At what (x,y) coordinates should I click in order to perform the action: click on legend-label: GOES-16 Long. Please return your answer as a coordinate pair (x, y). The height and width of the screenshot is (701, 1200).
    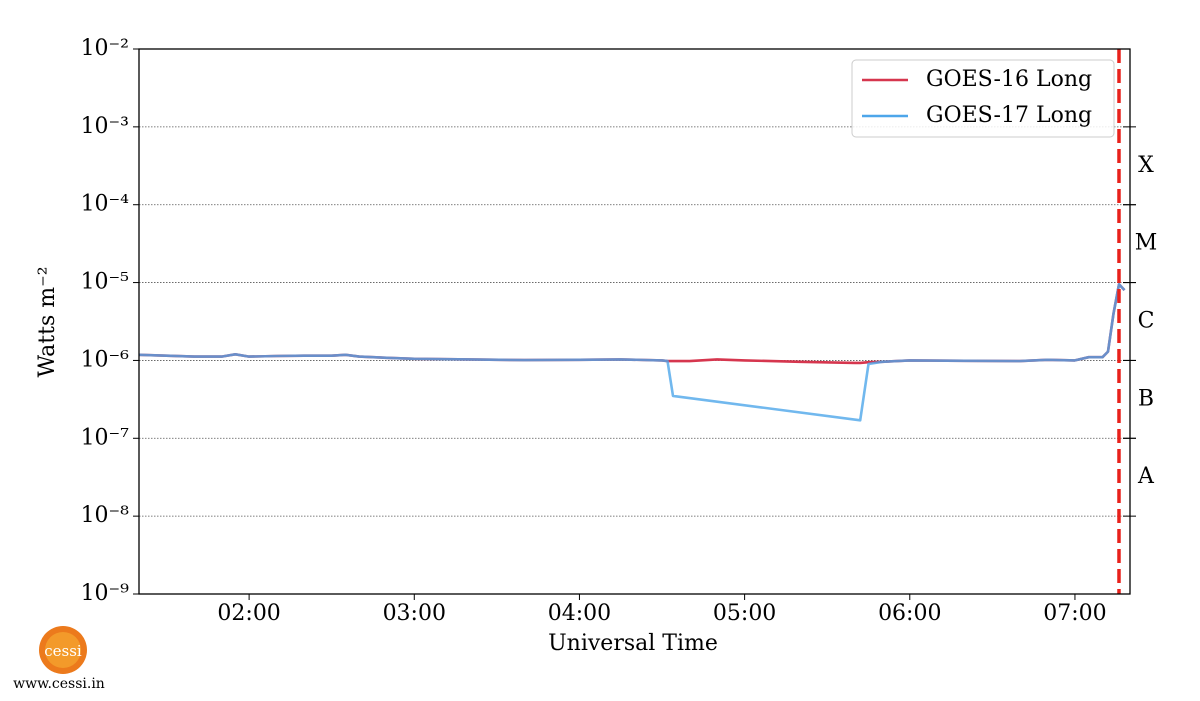
    Looking at the image, I should click on (1009, 79).